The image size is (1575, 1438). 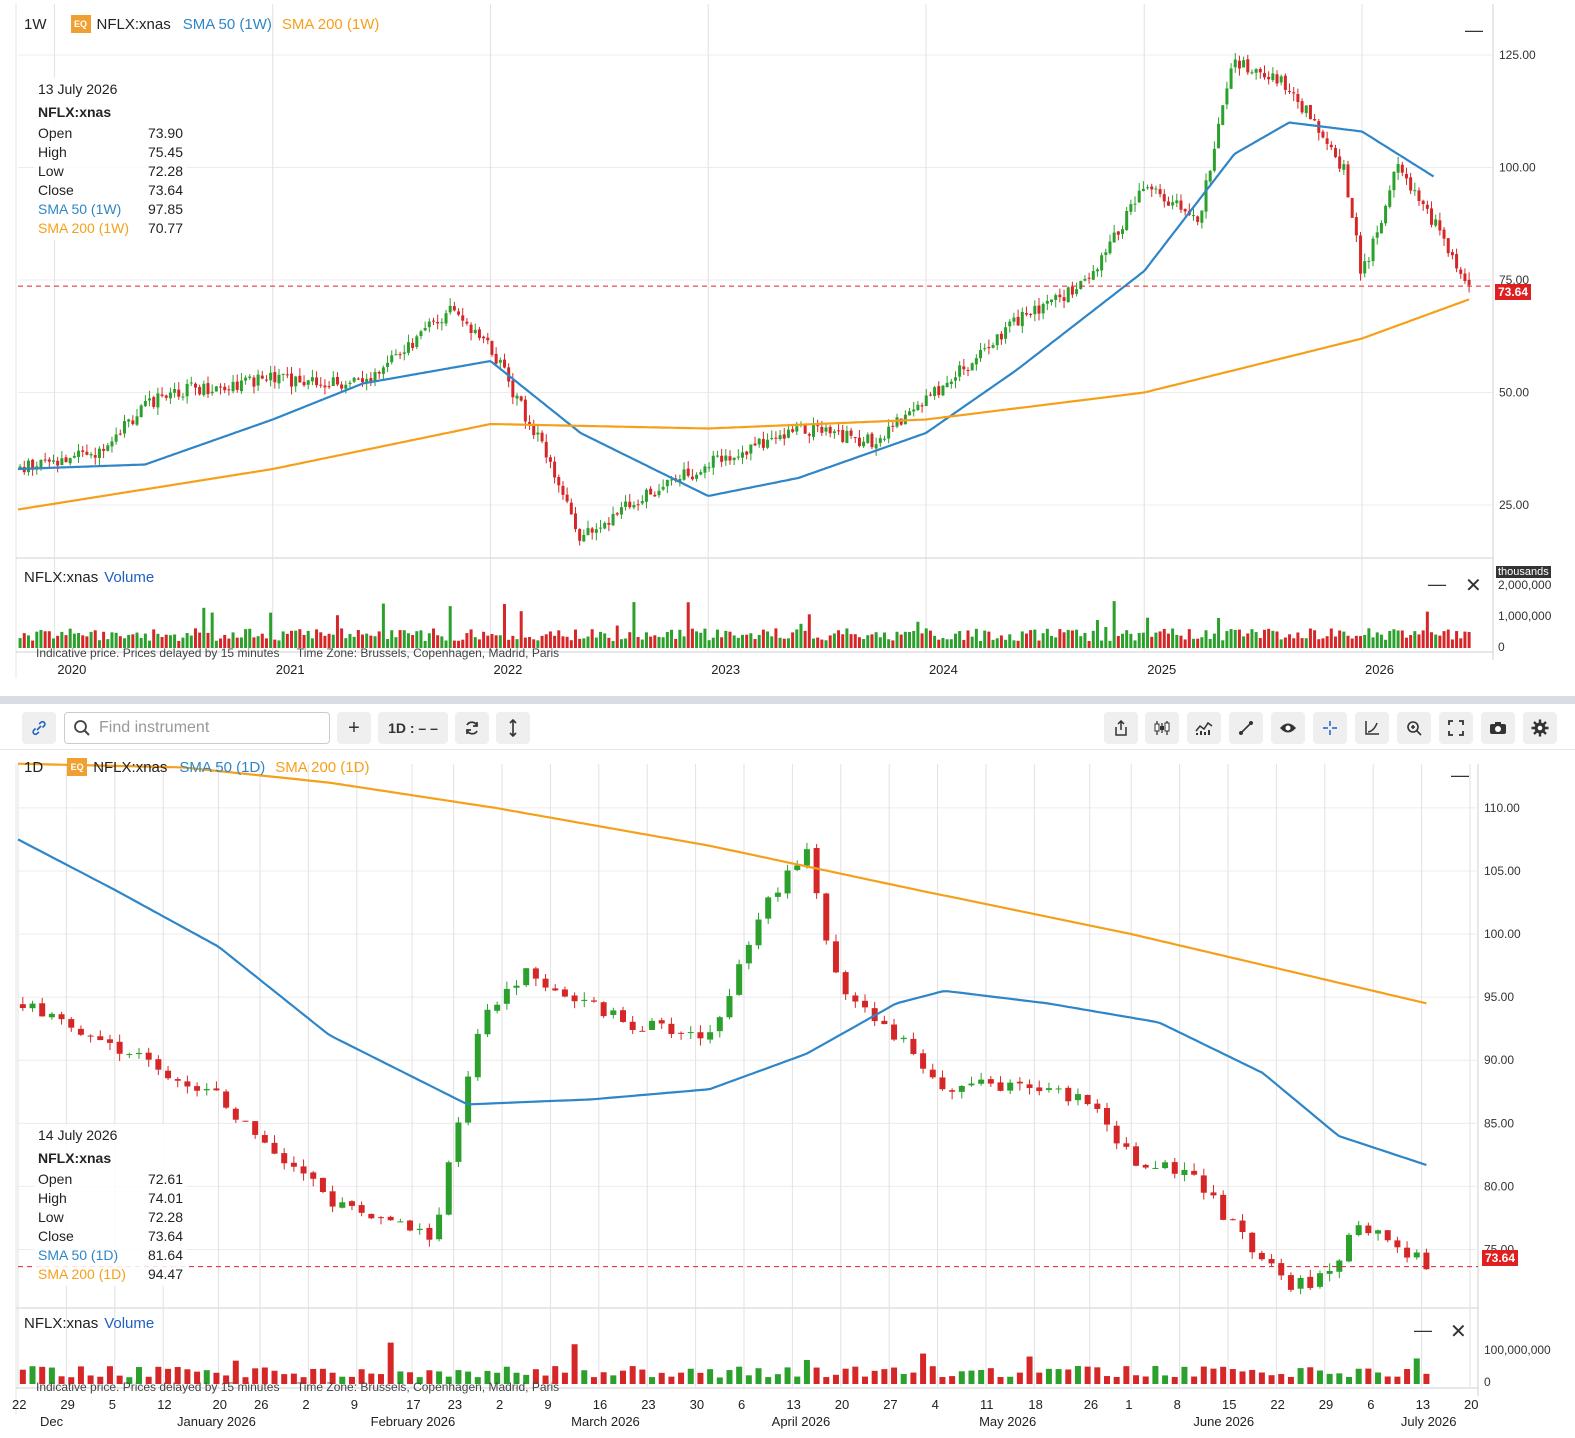 I want to click on interval-select: 1D : – –, so click(x=413, y=728).